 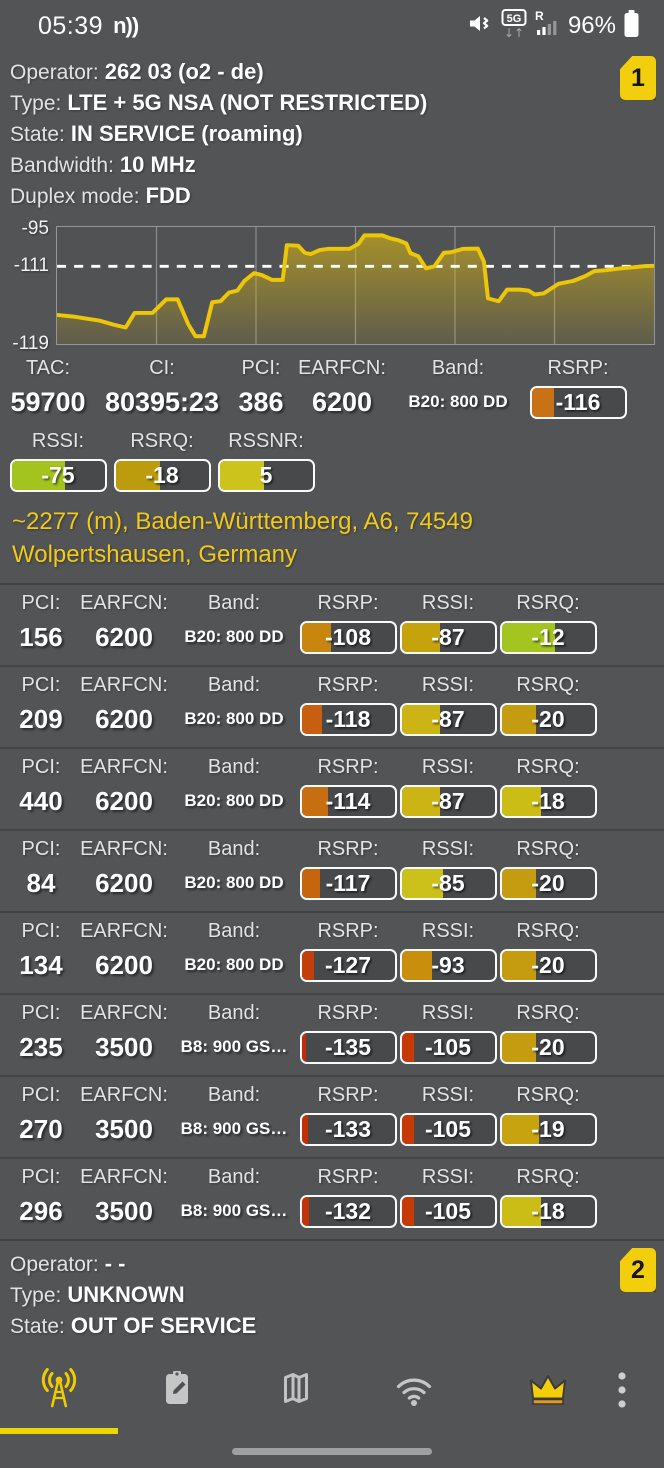 I want to click on state-value: OUT OF SERVICE, so click(x=163, y=1325).